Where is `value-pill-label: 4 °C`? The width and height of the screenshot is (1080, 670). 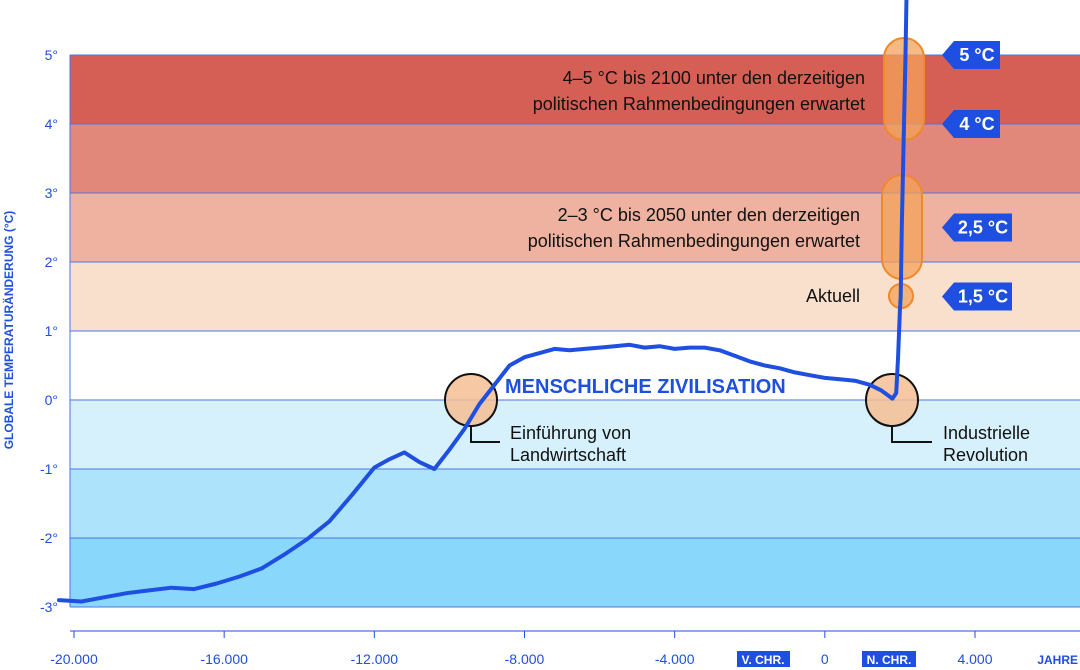
value-pill-label: 4 °C is located at coordinates (976, 124).